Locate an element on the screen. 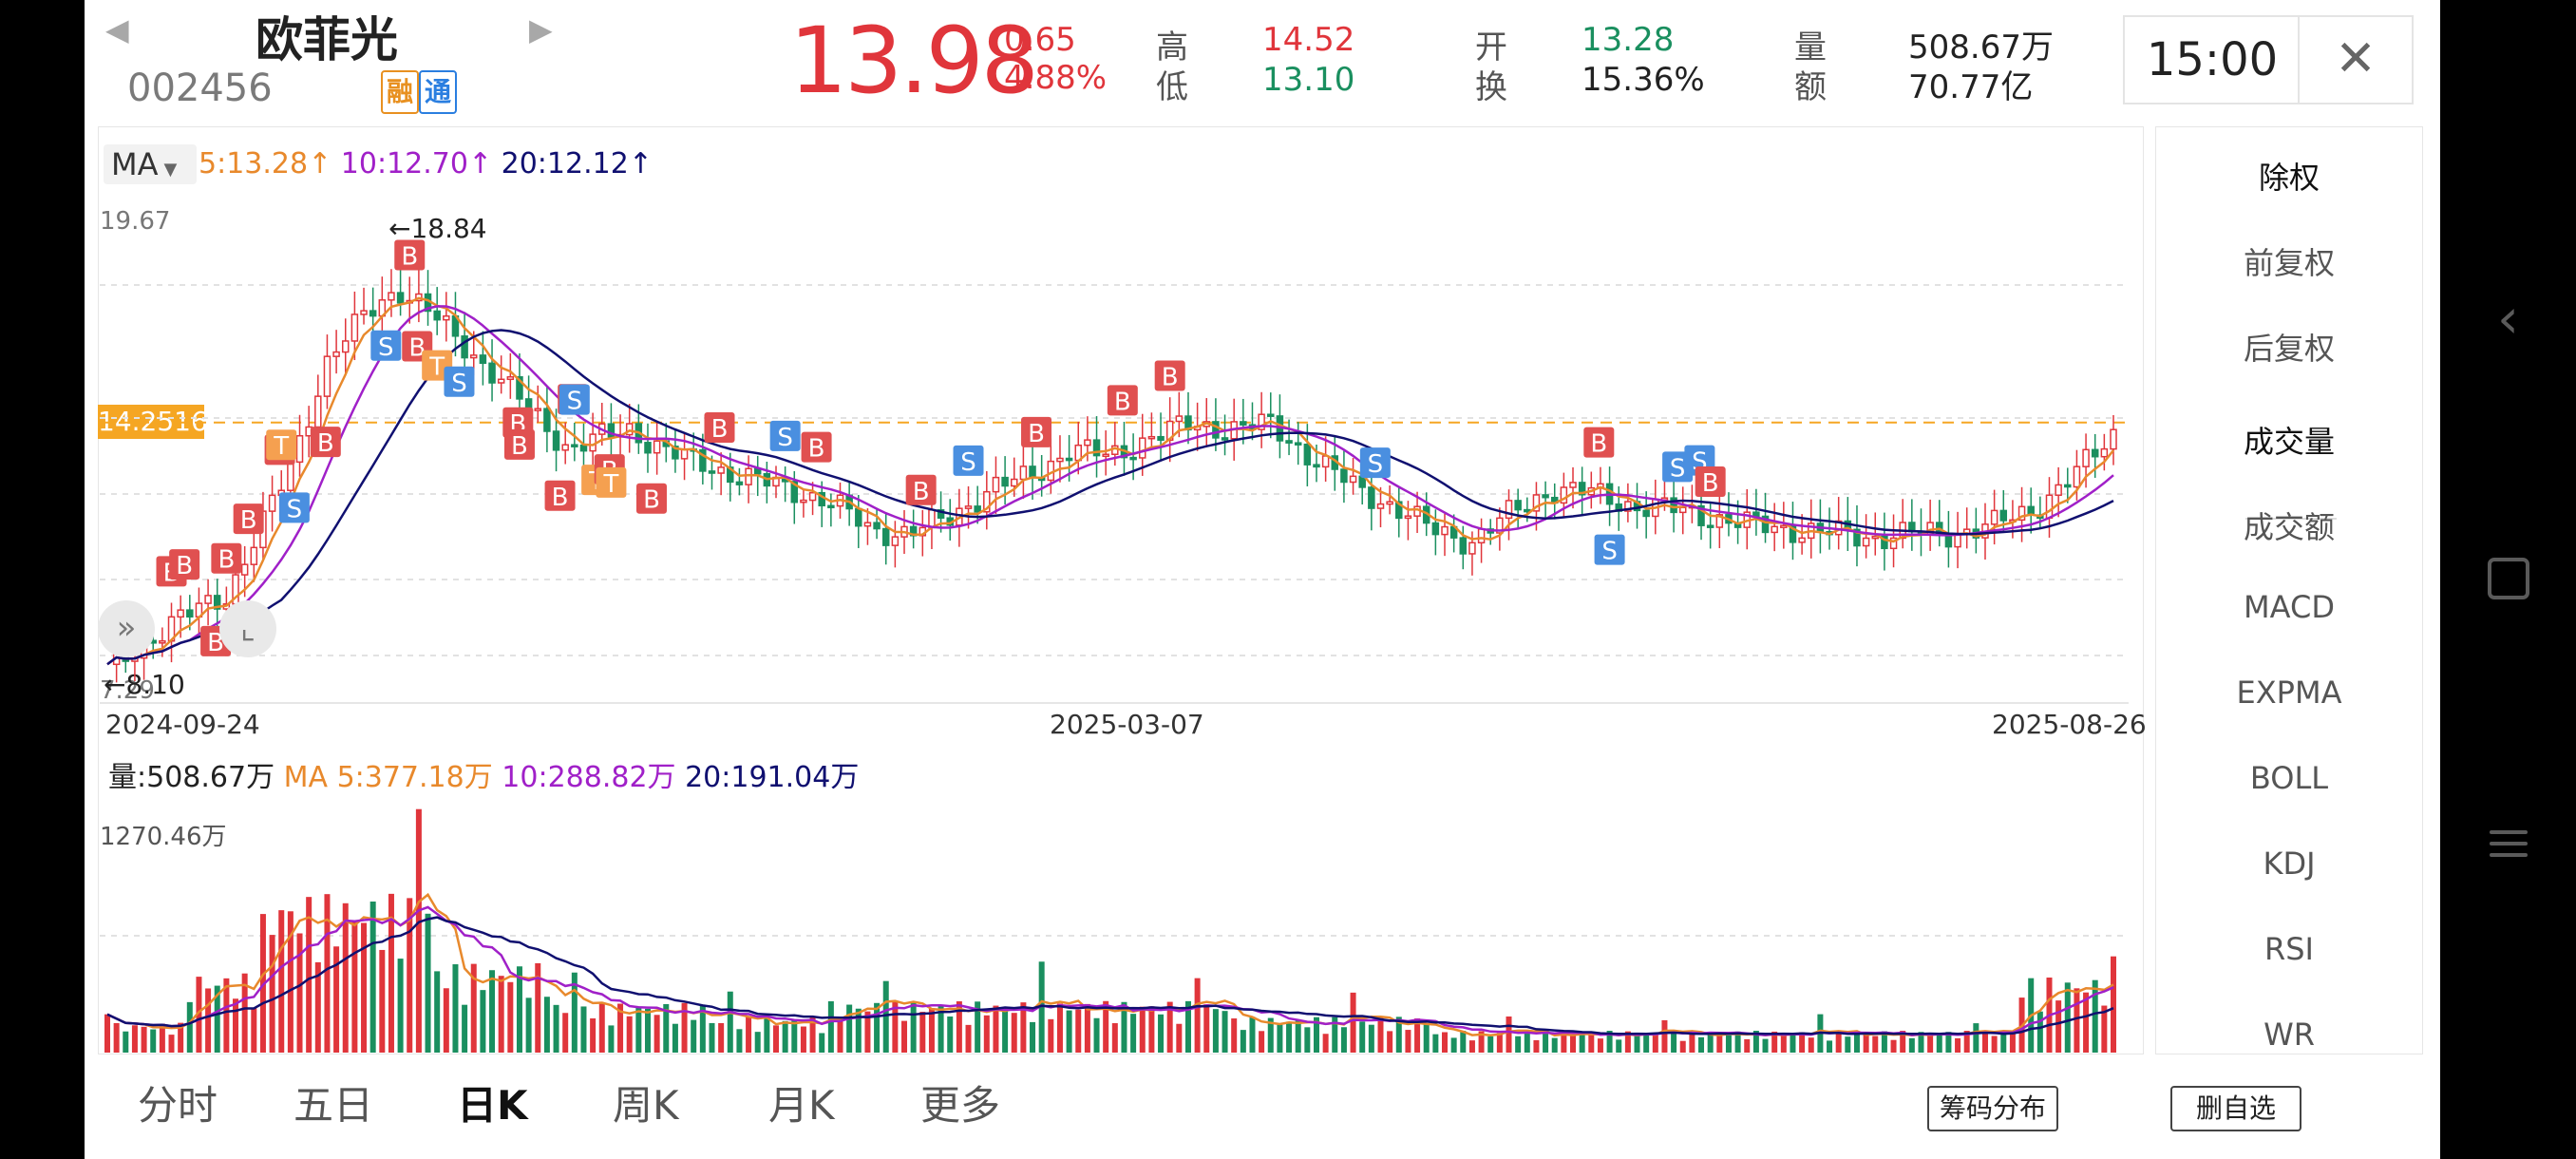 Image resolution: width=2576 pixels, height=1159 pixels. side-item-volume: 成交量 is located at coordinates (2289, 442).